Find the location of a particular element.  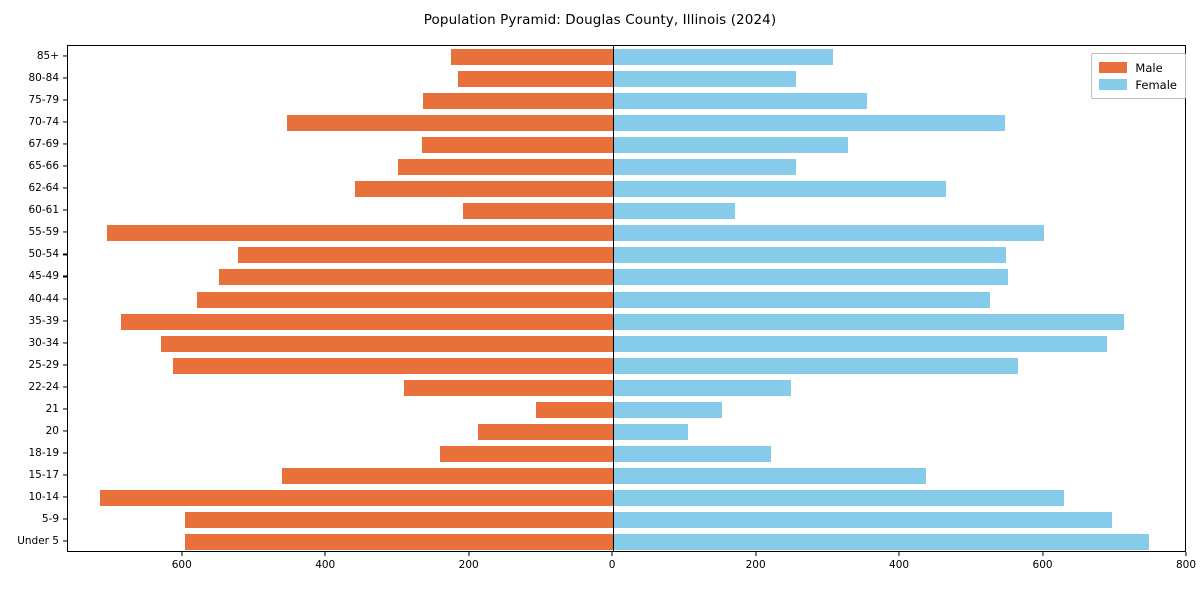

x-tick-label: 0 is located at coordinates (612, 565).